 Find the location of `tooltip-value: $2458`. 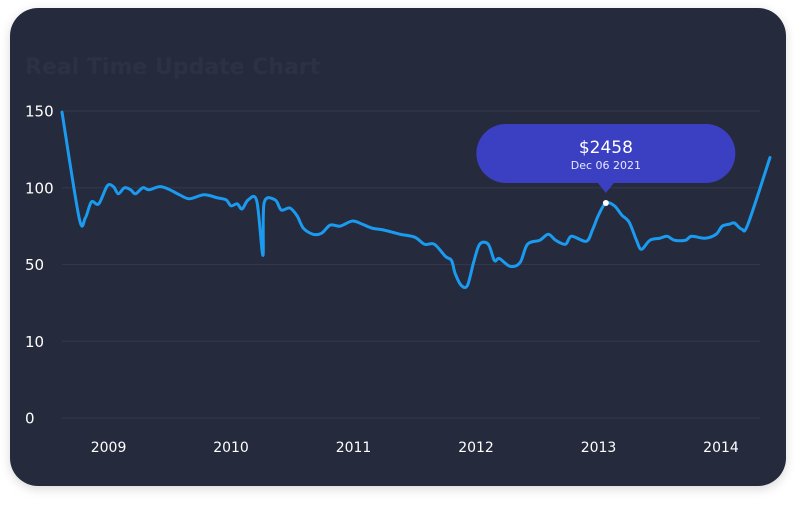

tooltip-value: $2458 is located at coordinates (606, 148).